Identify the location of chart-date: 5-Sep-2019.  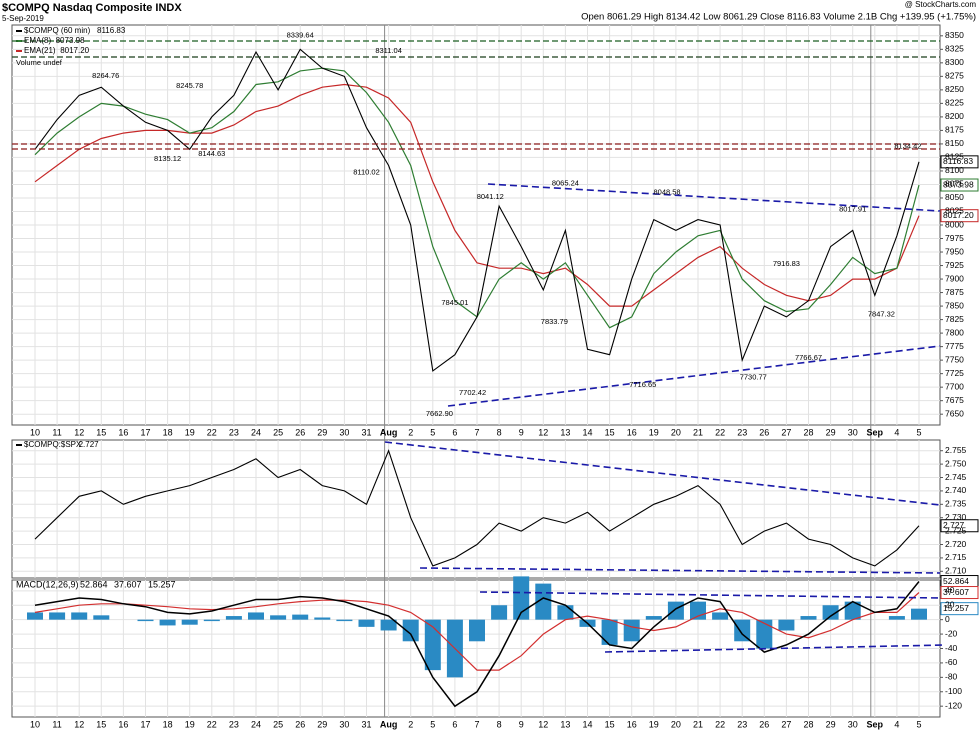
(23, 18).